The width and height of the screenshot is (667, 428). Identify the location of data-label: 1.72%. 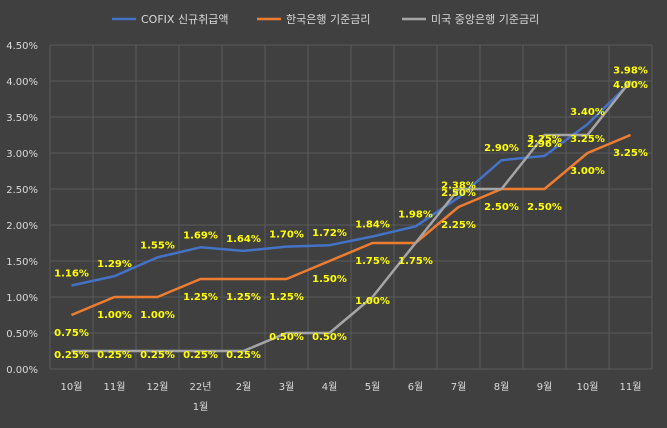
(329, 233).